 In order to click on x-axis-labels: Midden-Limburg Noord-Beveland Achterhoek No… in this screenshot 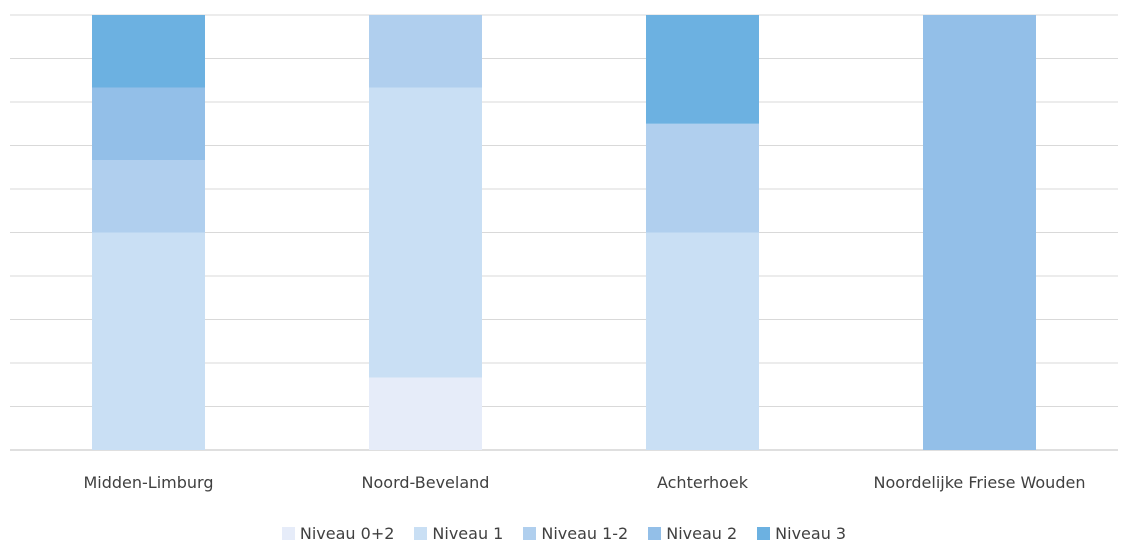, I will do `click(584, 482)`.